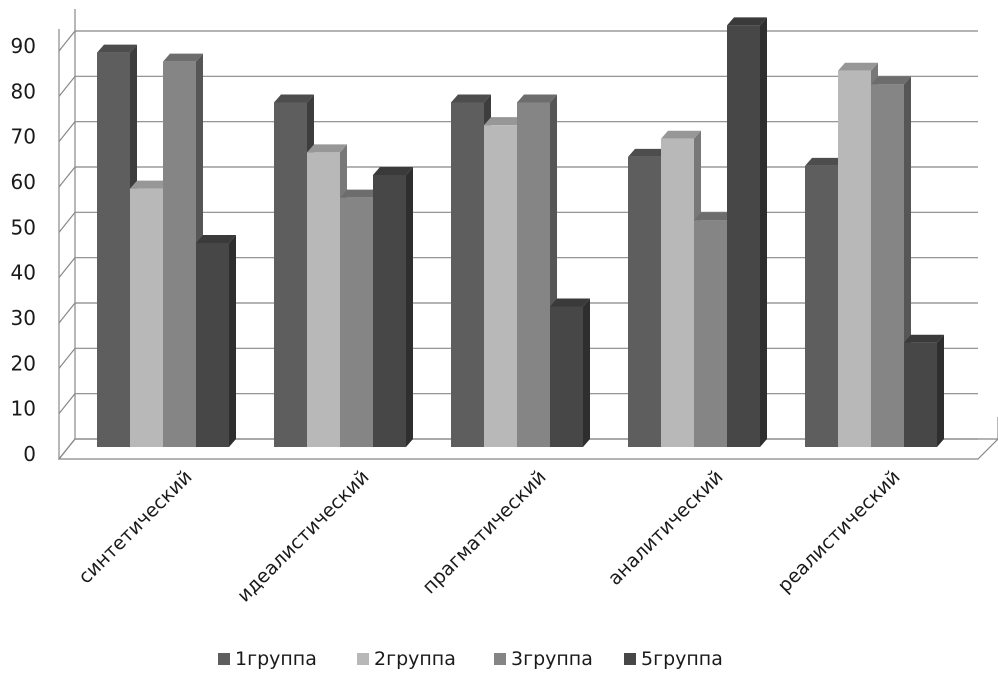  What do you see at coordinates (135, 527) in the screenshot?
I see `x-tick-label: синтетический` at bounding box center [135, 527].